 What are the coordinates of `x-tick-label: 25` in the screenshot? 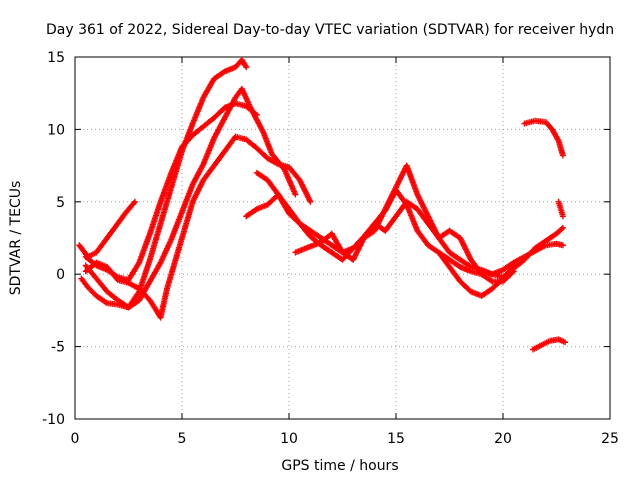 It's located at (610, 439).